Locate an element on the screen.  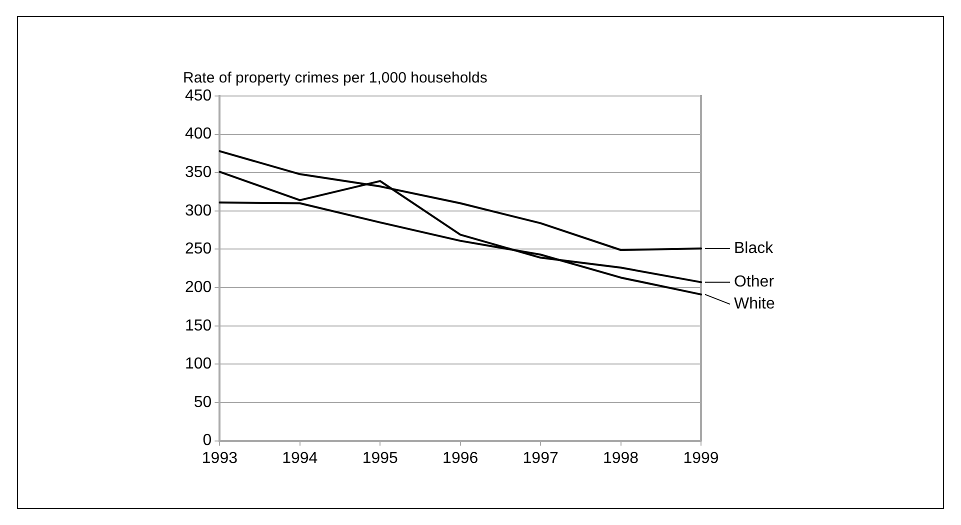
legend-label: Black is located at coordinates (754, 248).